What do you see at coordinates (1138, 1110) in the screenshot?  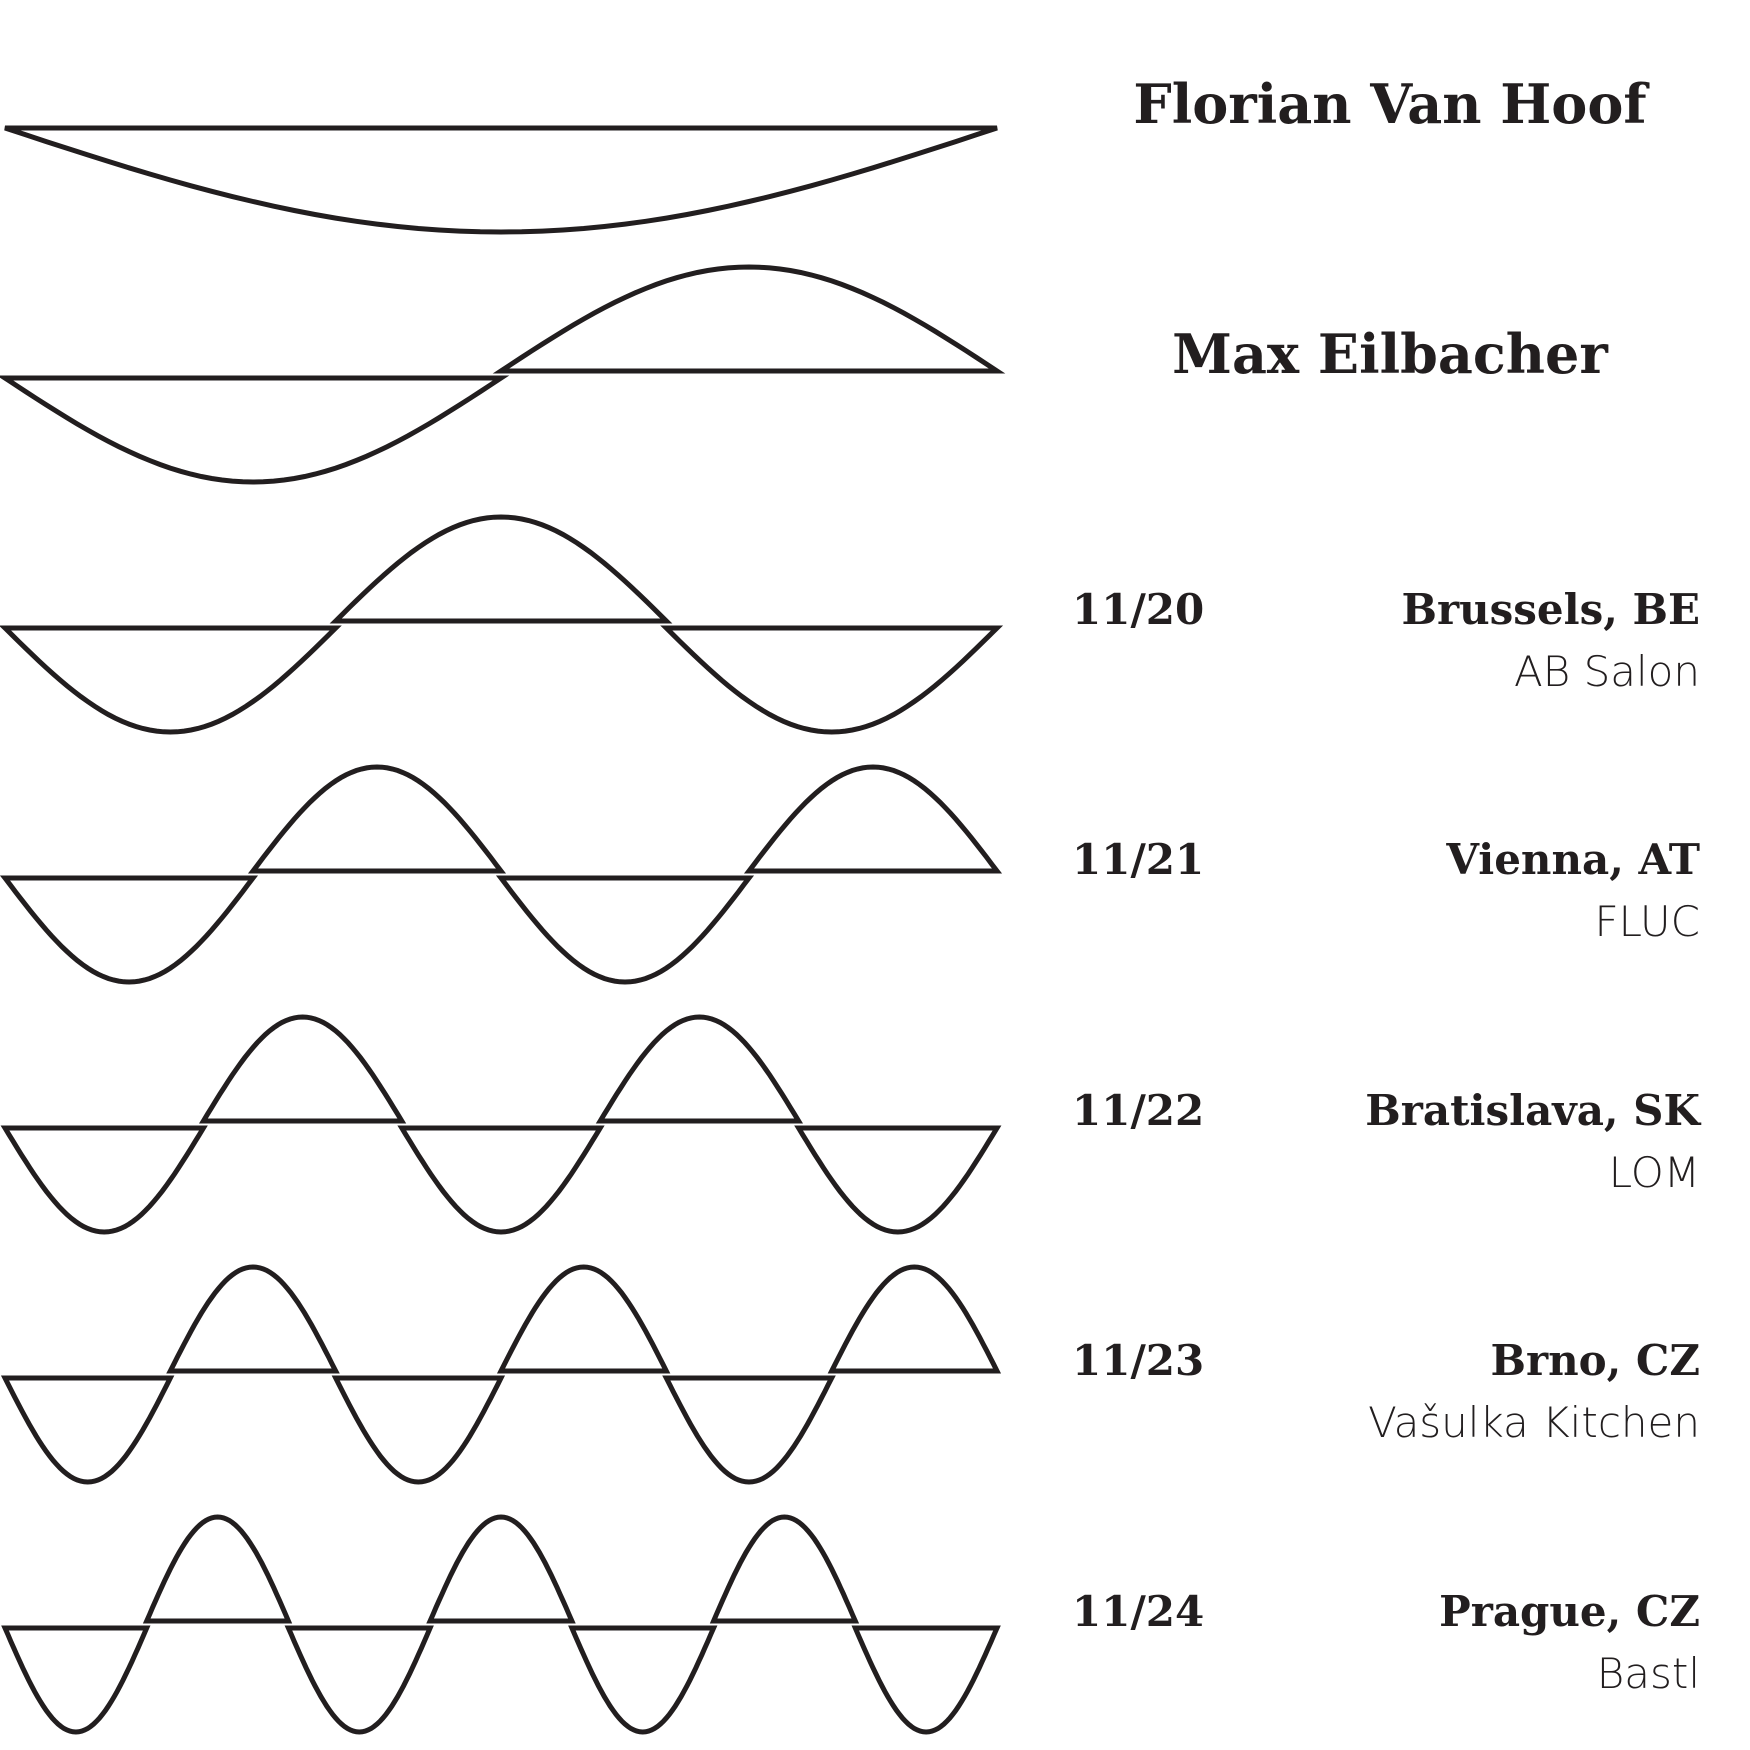 I see `tour-date: 11/22` at bounding box center [1138, 1110].